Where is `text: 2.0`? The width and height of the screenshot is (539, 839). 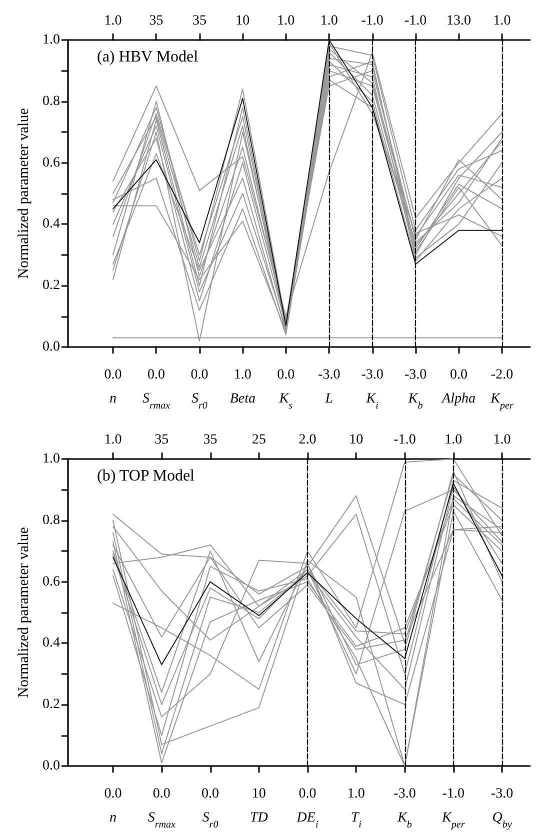 text: 2.0 is located at coordinates (307, 440).